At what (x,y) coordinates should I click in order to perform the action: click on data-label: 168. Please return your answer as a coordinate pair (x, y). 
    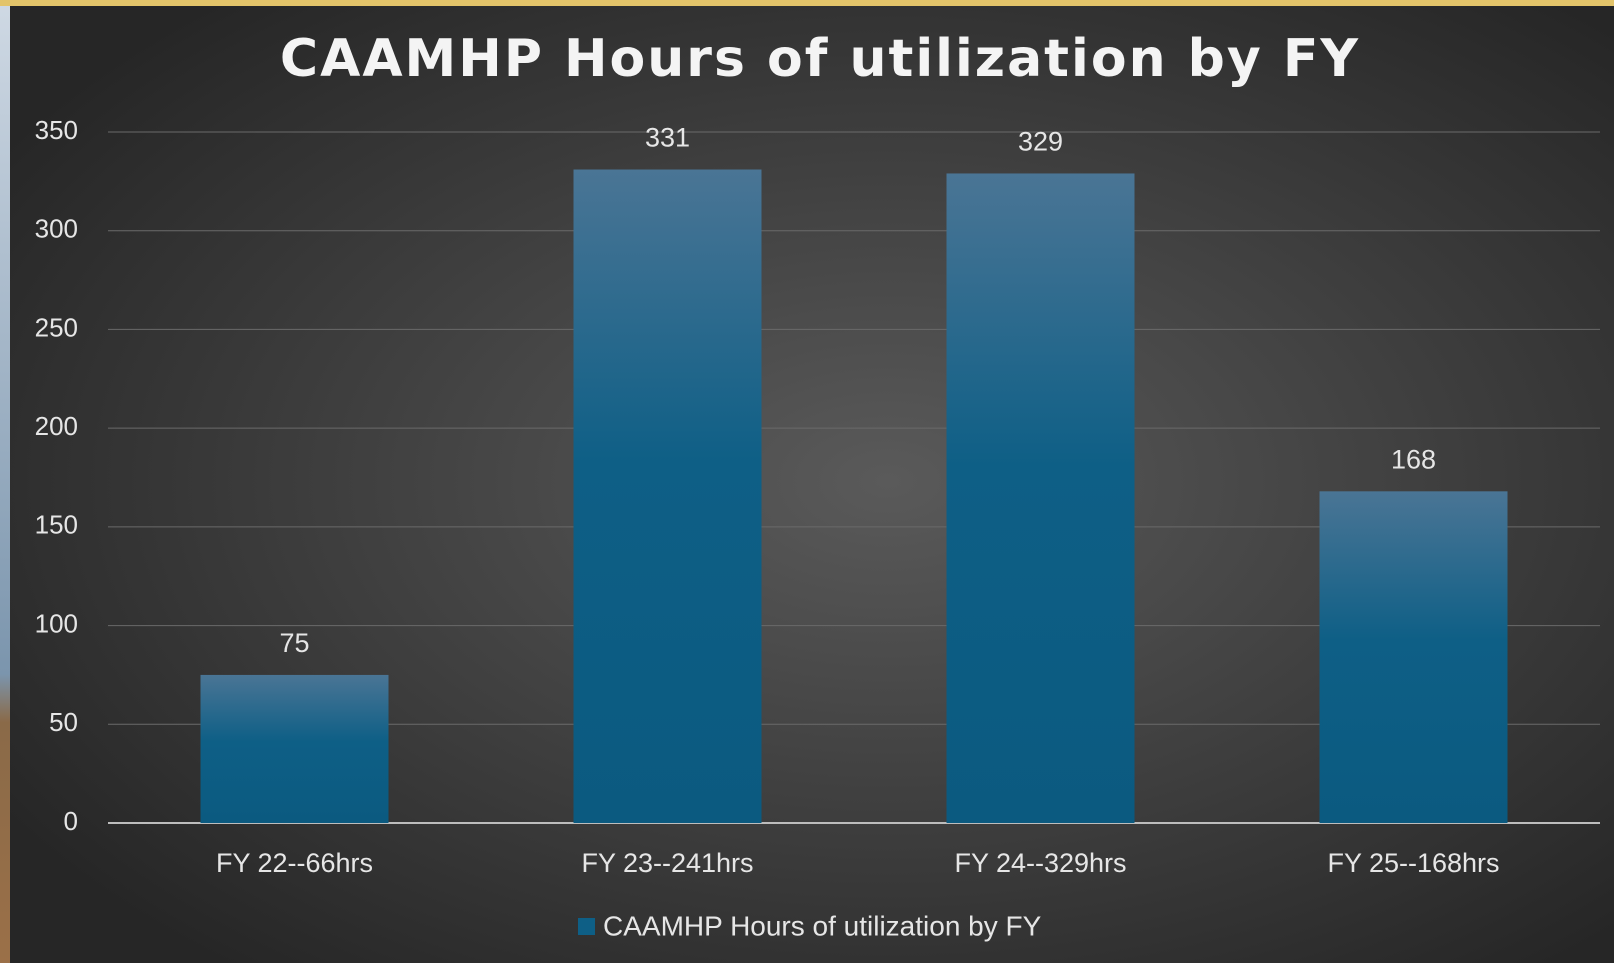
    Looking at the image, I should click on (1413, 459).